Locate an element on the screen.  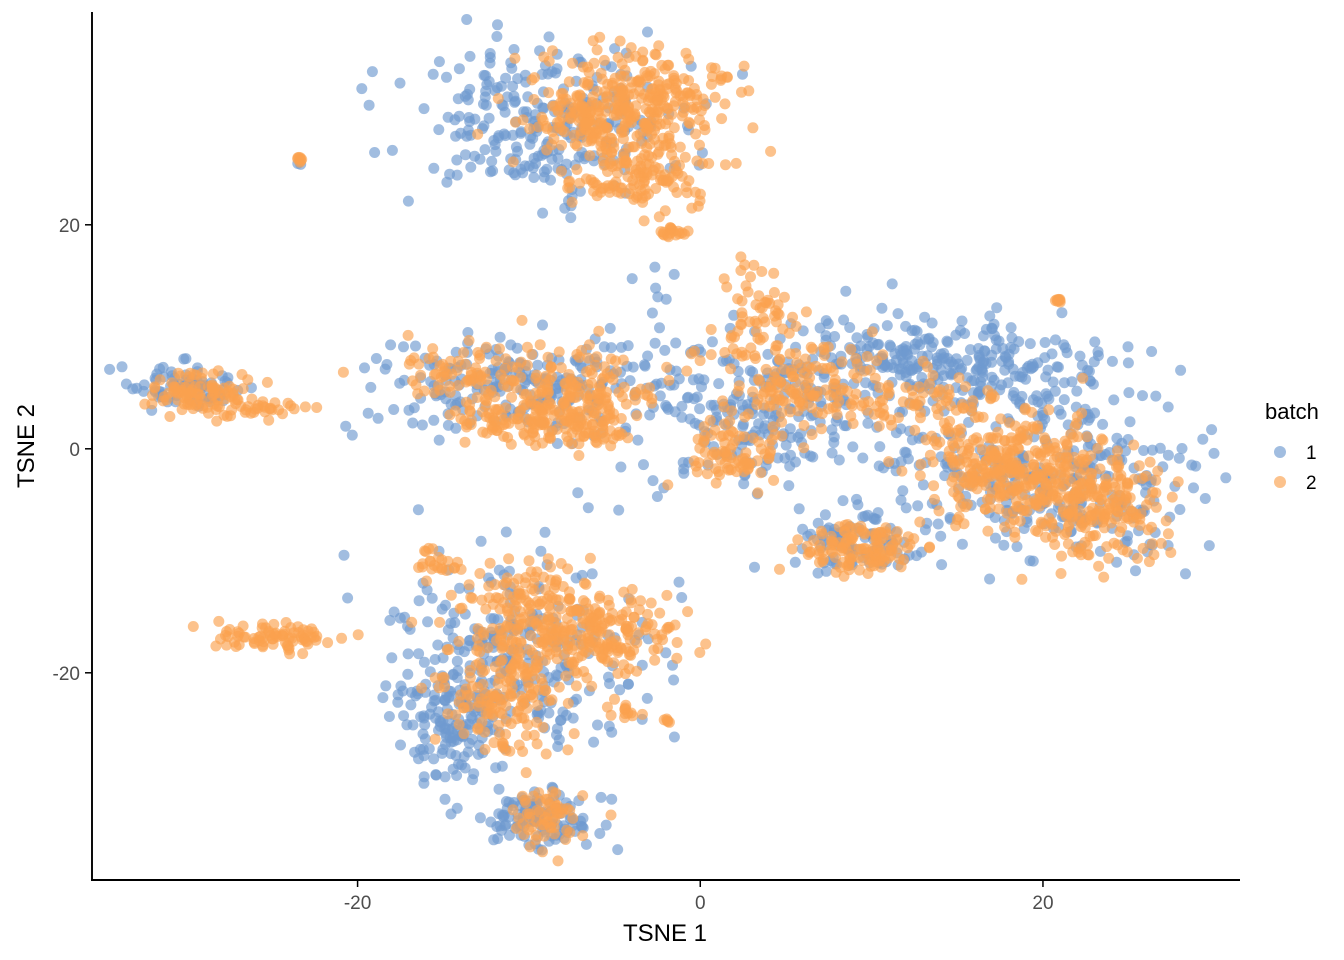
y-tick-label: 0 is located at coordinates (74, 450).